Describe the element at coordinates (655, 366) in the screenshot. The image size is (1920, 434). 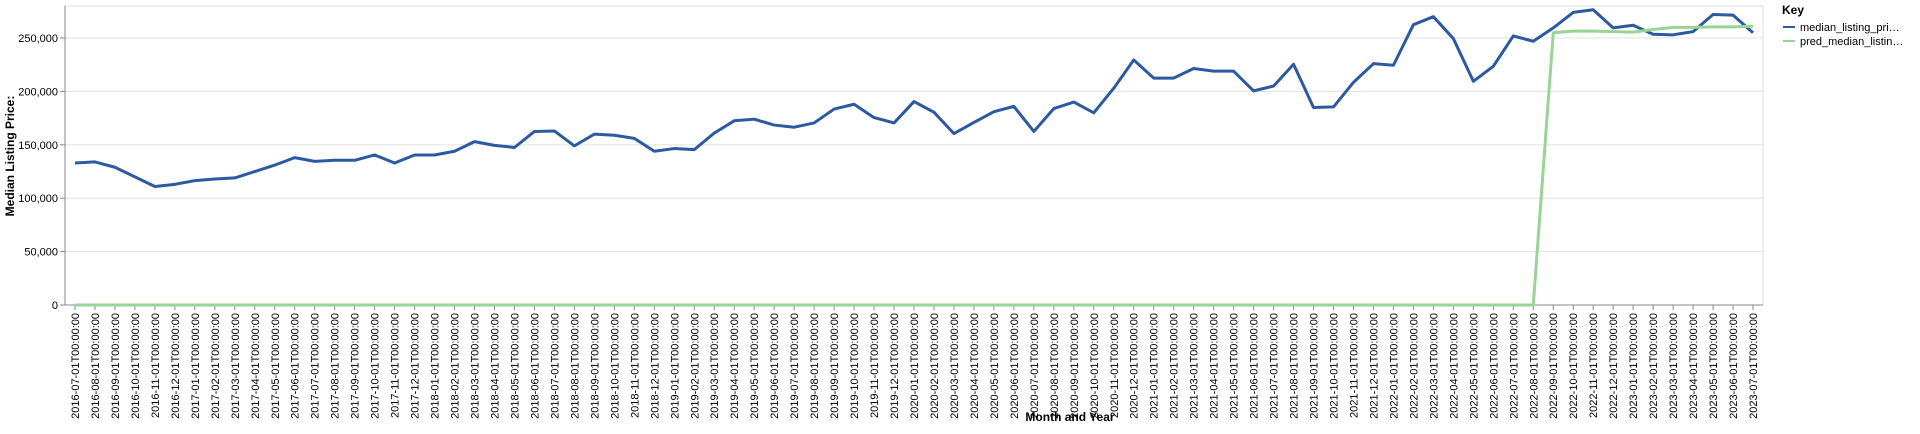
I see `x-tick-label: 2018-12-01T00:00:00` at that location.